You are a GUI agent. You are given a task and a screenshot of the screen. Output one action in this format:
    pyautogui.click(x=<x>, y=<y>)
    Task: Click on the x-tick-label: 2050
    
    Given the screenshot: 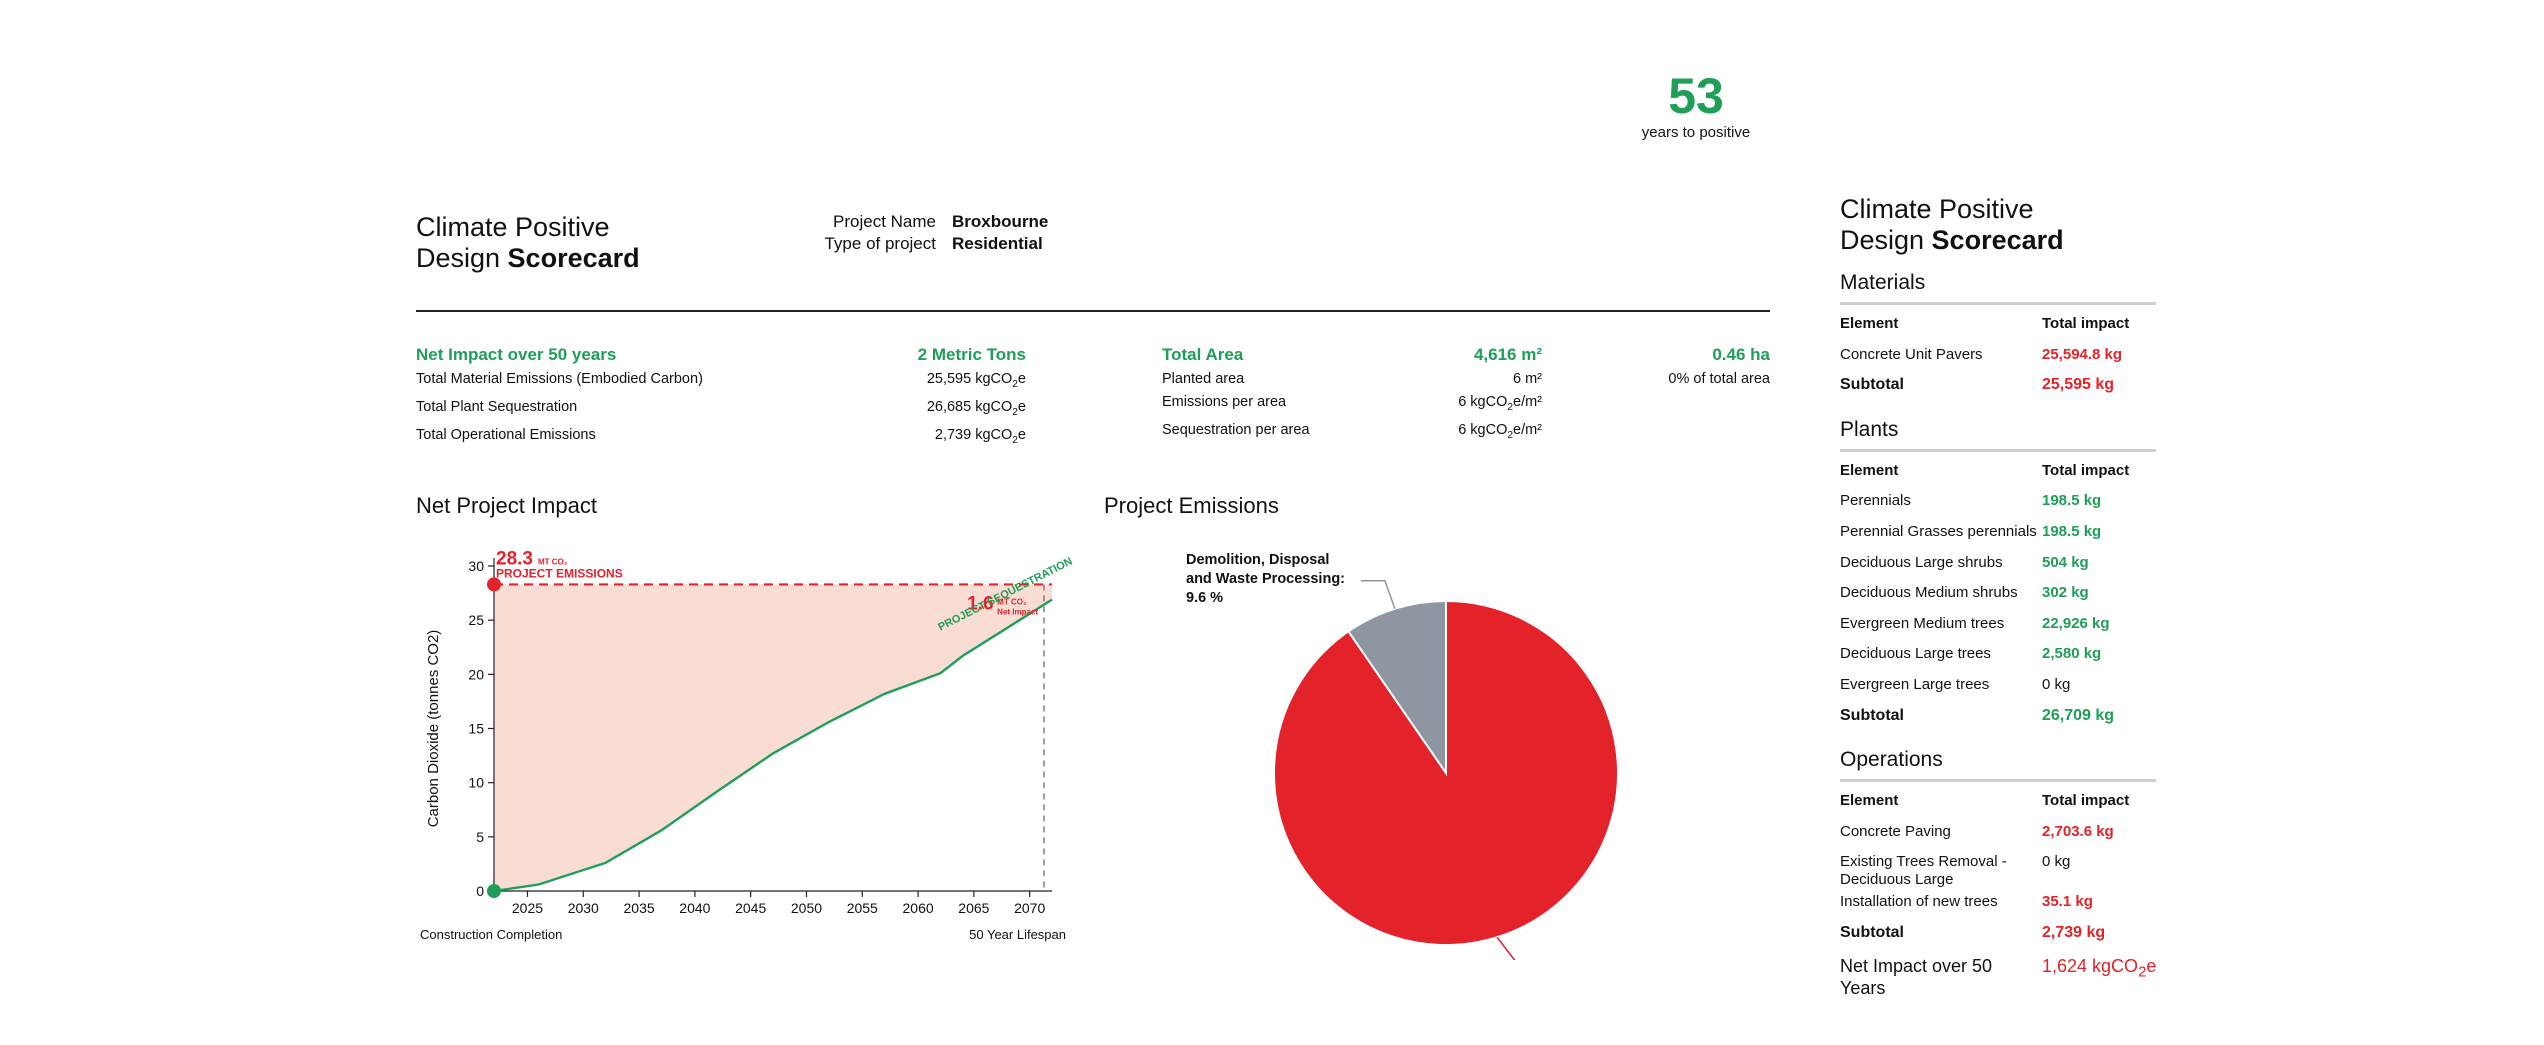 What is the action you would take?
    pyautogui.click(x=806, y=908)
    